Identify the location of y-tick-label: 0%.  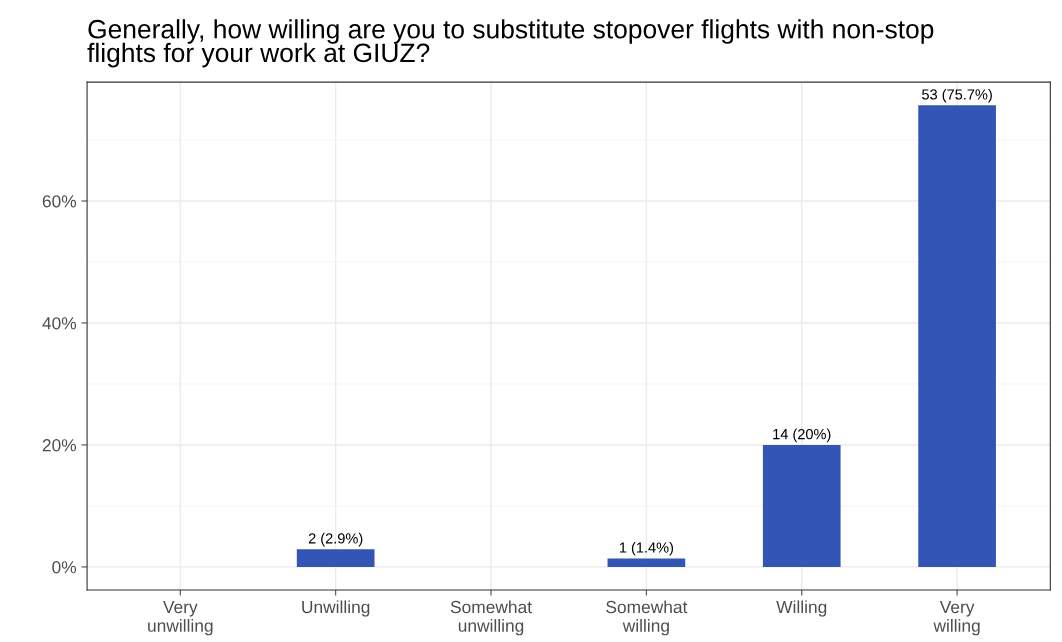
(64, 567).